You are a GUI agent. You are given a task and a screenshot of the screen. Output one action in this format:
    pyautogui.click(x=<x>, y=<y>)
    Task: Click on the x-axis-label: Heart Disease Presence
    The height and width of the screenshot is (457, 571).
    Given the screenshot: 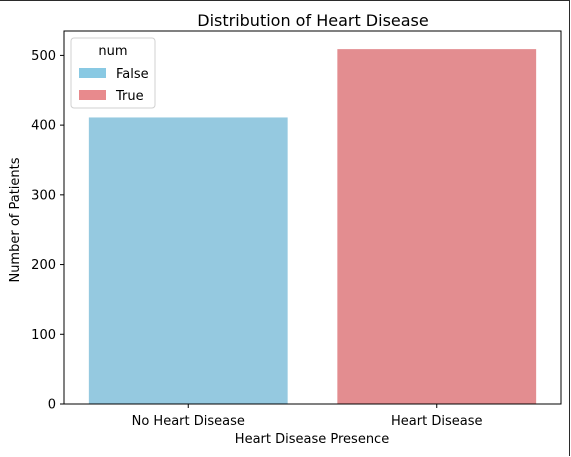 What is the action you would take?
    pyautogui.click(x=312, y=439)
    